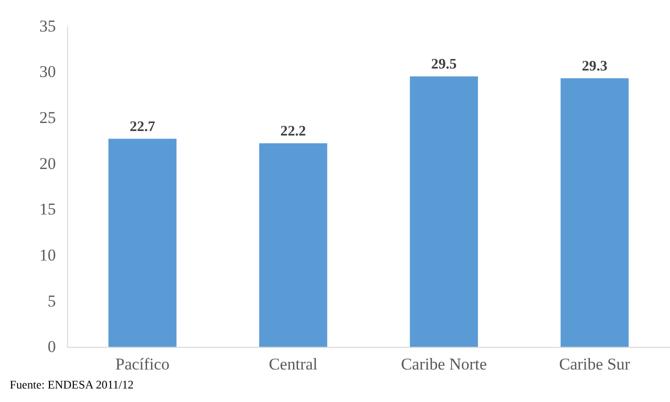 This screenshot has width=670, height=402. What do you see at coordinates (47, 255) in the screenshot?
I see `y-tick-label: 10` at bounding box center [47, 255].